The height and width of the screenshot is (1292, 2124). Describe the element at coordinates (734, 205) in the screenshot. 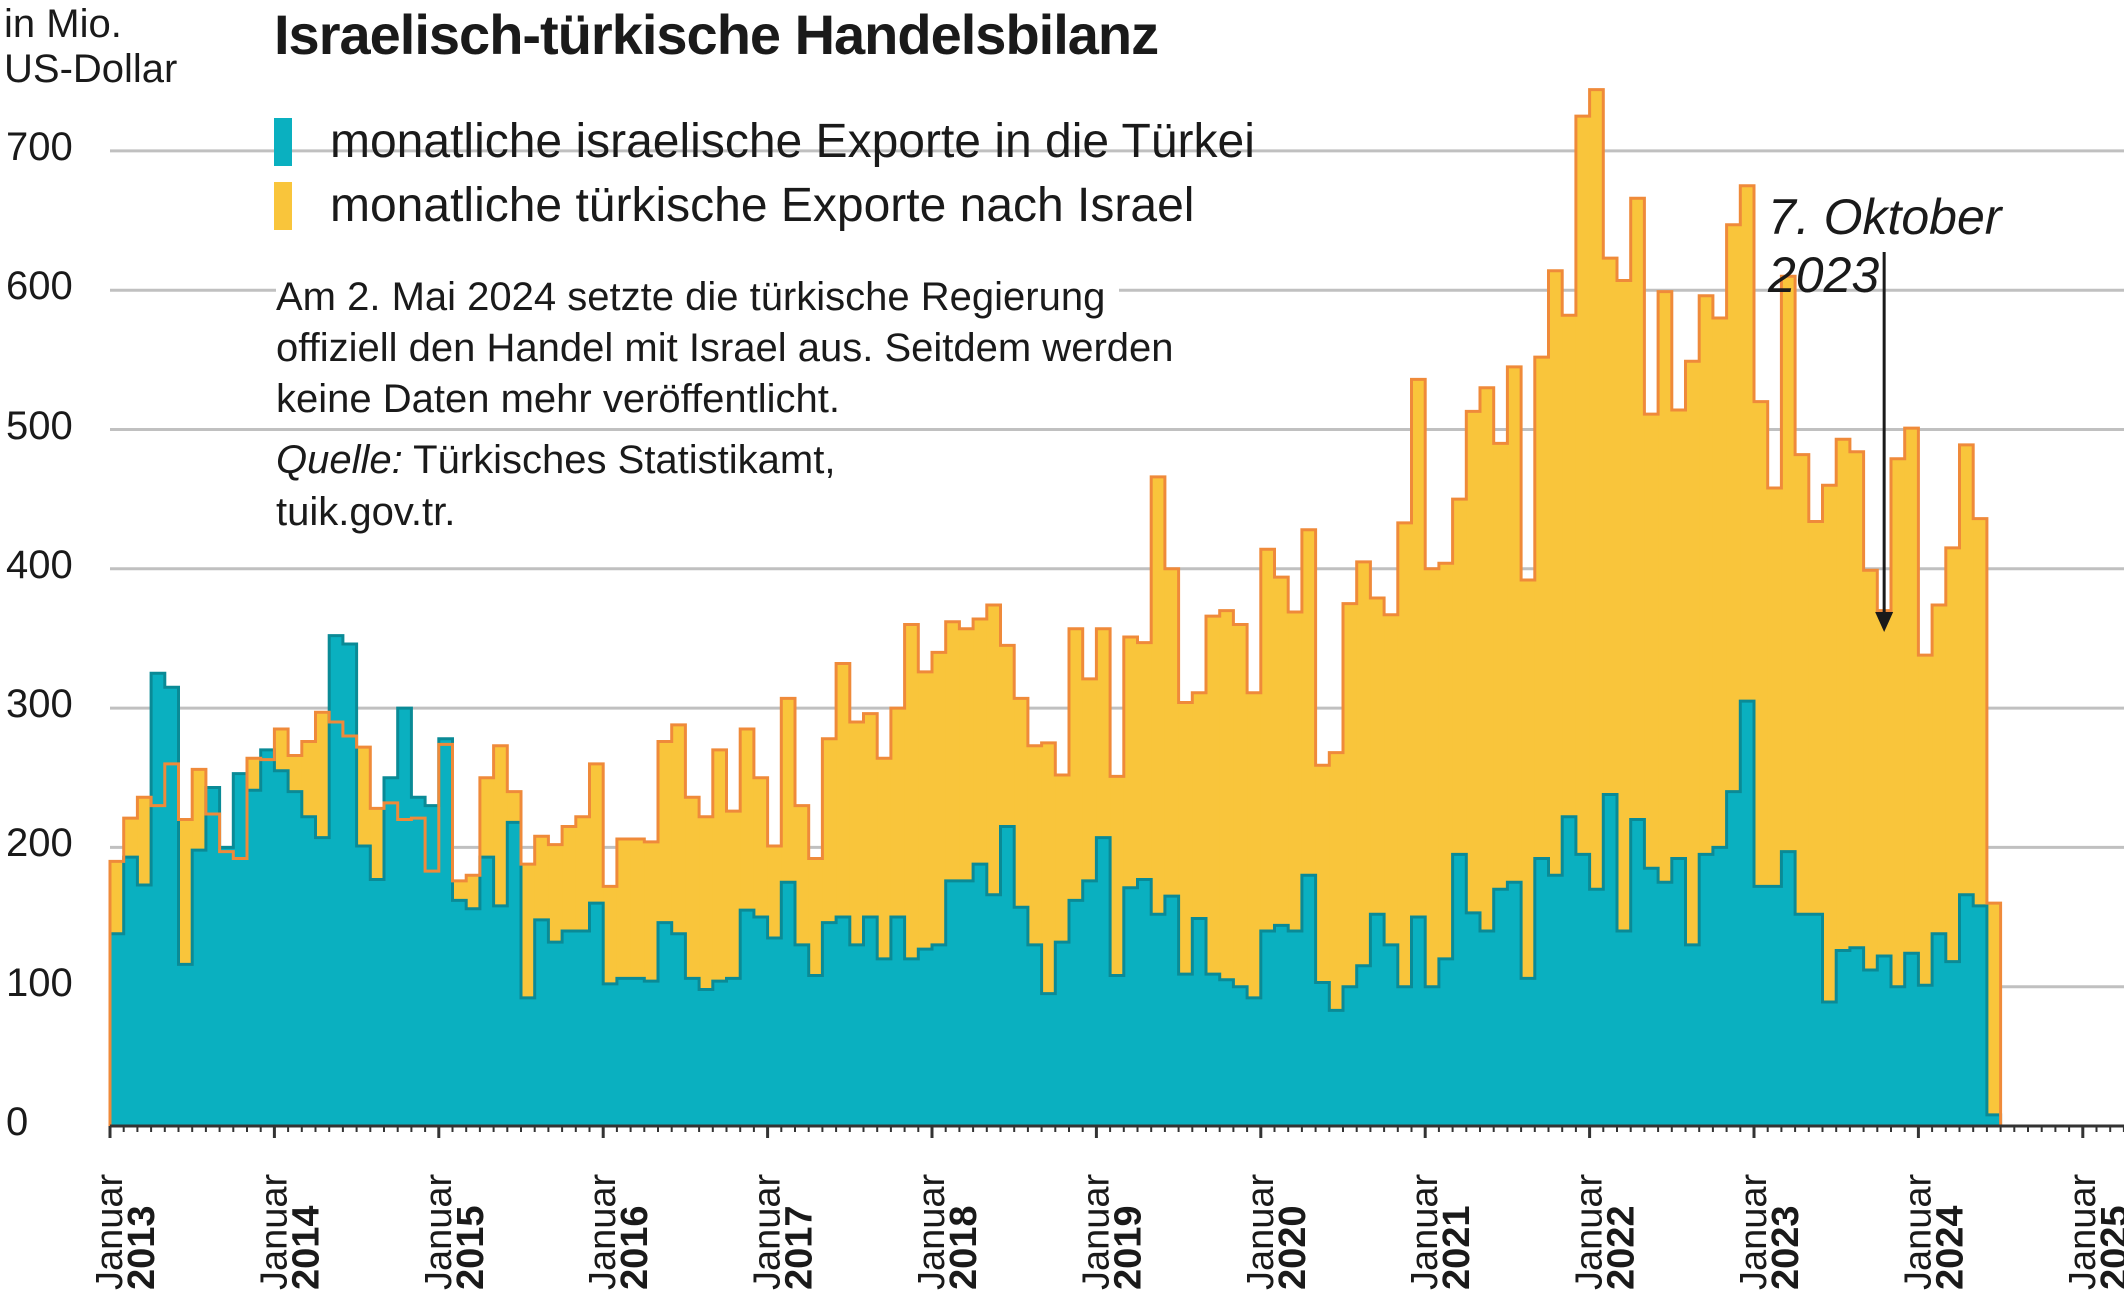

I see `legend-turkey-exports: monatliche türkische Exporte nach Israel` at that location.